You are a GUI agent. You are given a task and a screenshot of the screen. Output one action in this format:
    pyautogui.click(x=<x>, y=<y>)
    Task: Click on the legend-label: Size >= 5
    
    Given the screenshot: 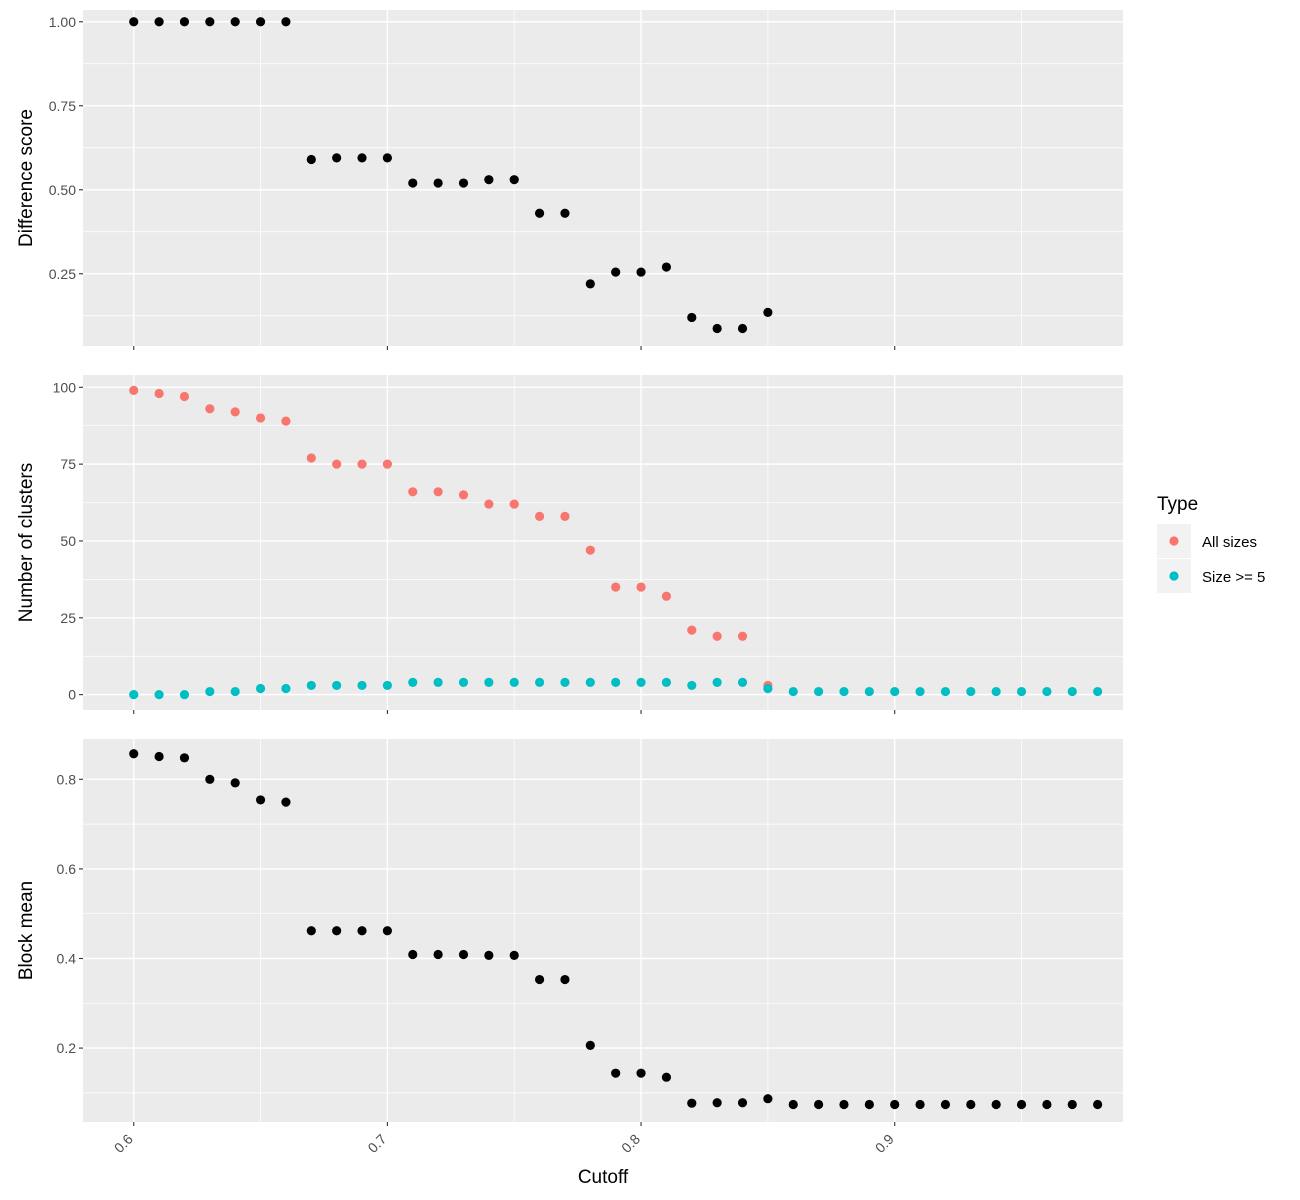 What is the action you would take?
    pyautogui.click(x=1233, y=577)
    